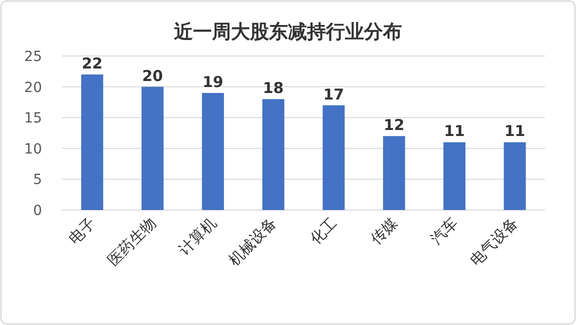 This screenshot has height=325, width=576. I want to click on x-tick-label: 传媒, so click(383, 231).